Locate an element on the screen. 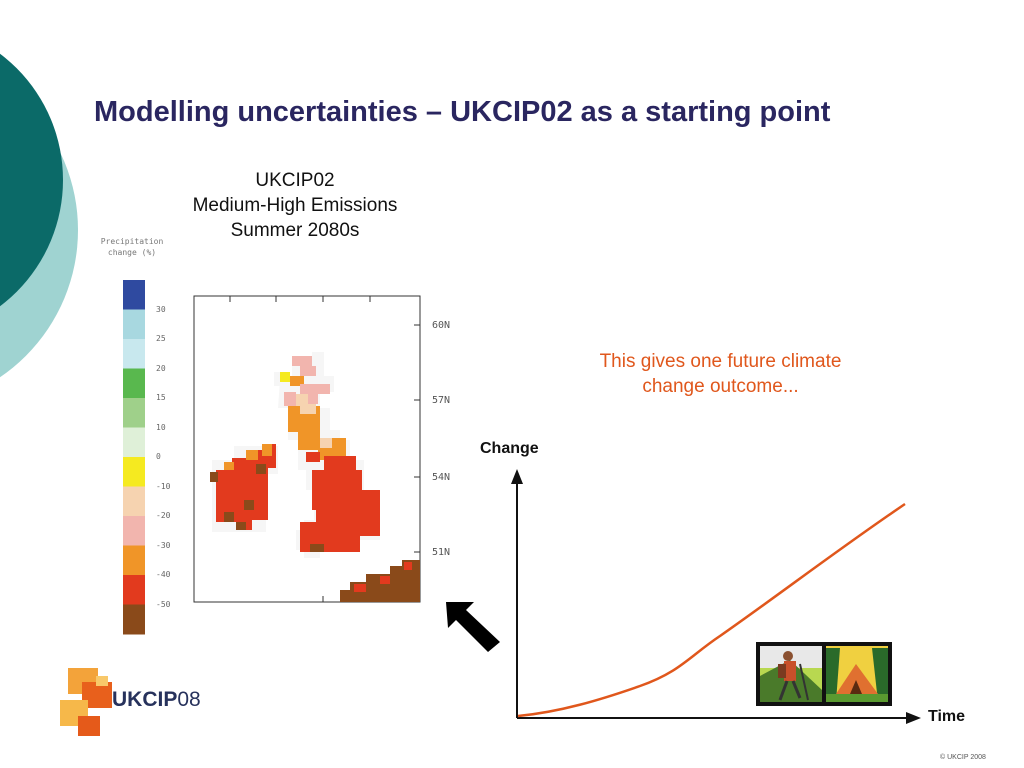 Image resolution: width=1024 pixels, height=768 pixels. scale-label: -40 is located at coordinates (163, 574).